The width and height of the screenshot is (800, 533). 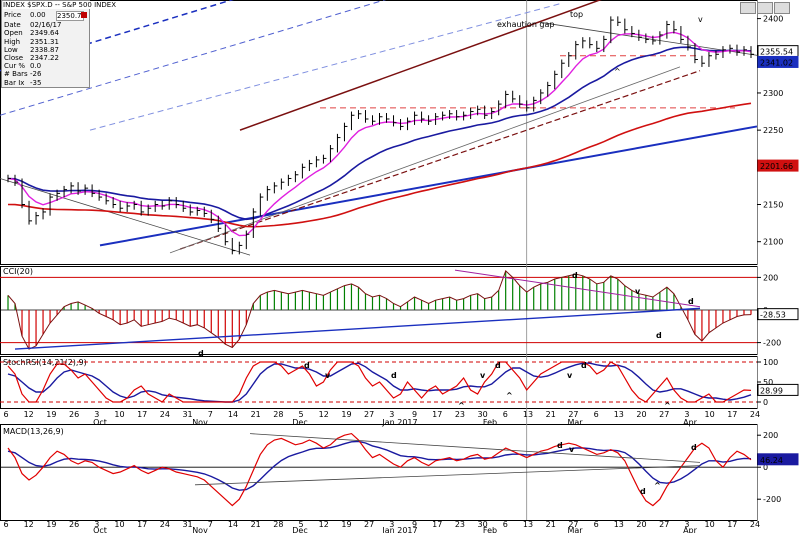 I want to click on x-day-tick: 27, so click(x=664, y=414).